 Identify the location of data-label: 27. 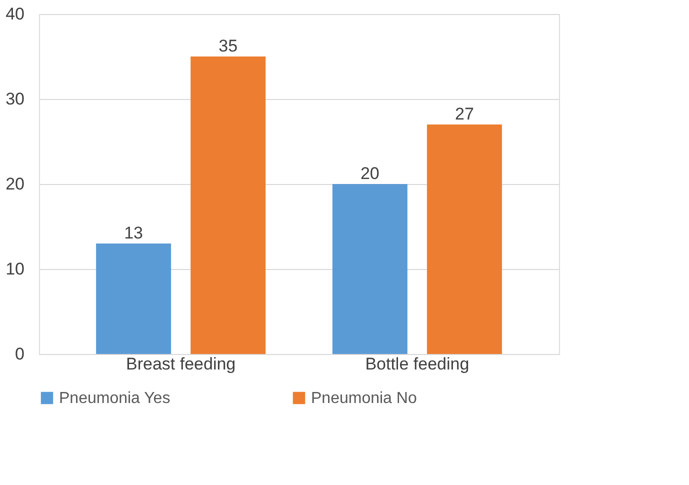
(464, 114).